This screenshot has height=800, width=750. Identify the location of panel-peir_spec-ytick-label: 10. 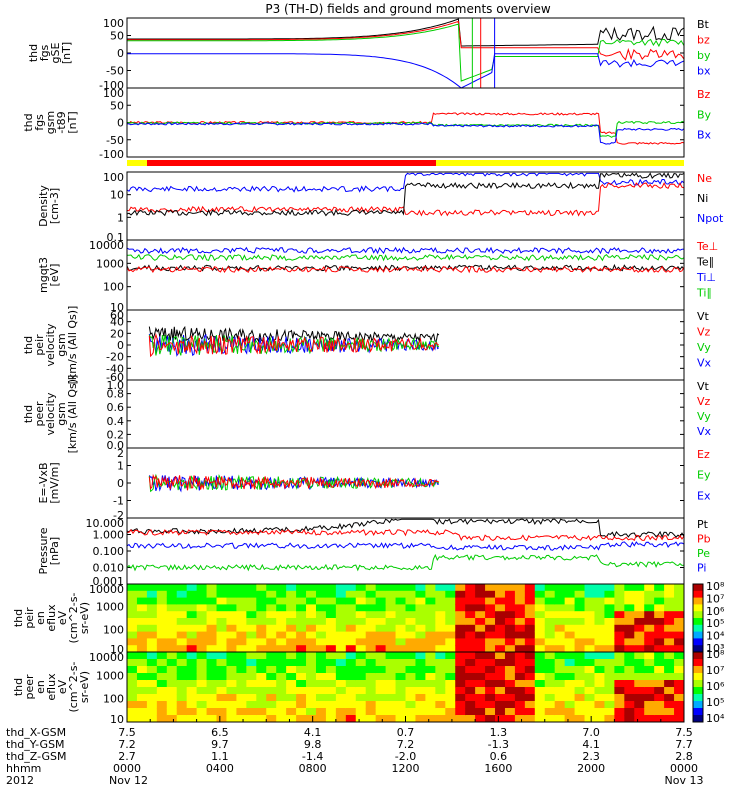
(117, 649).